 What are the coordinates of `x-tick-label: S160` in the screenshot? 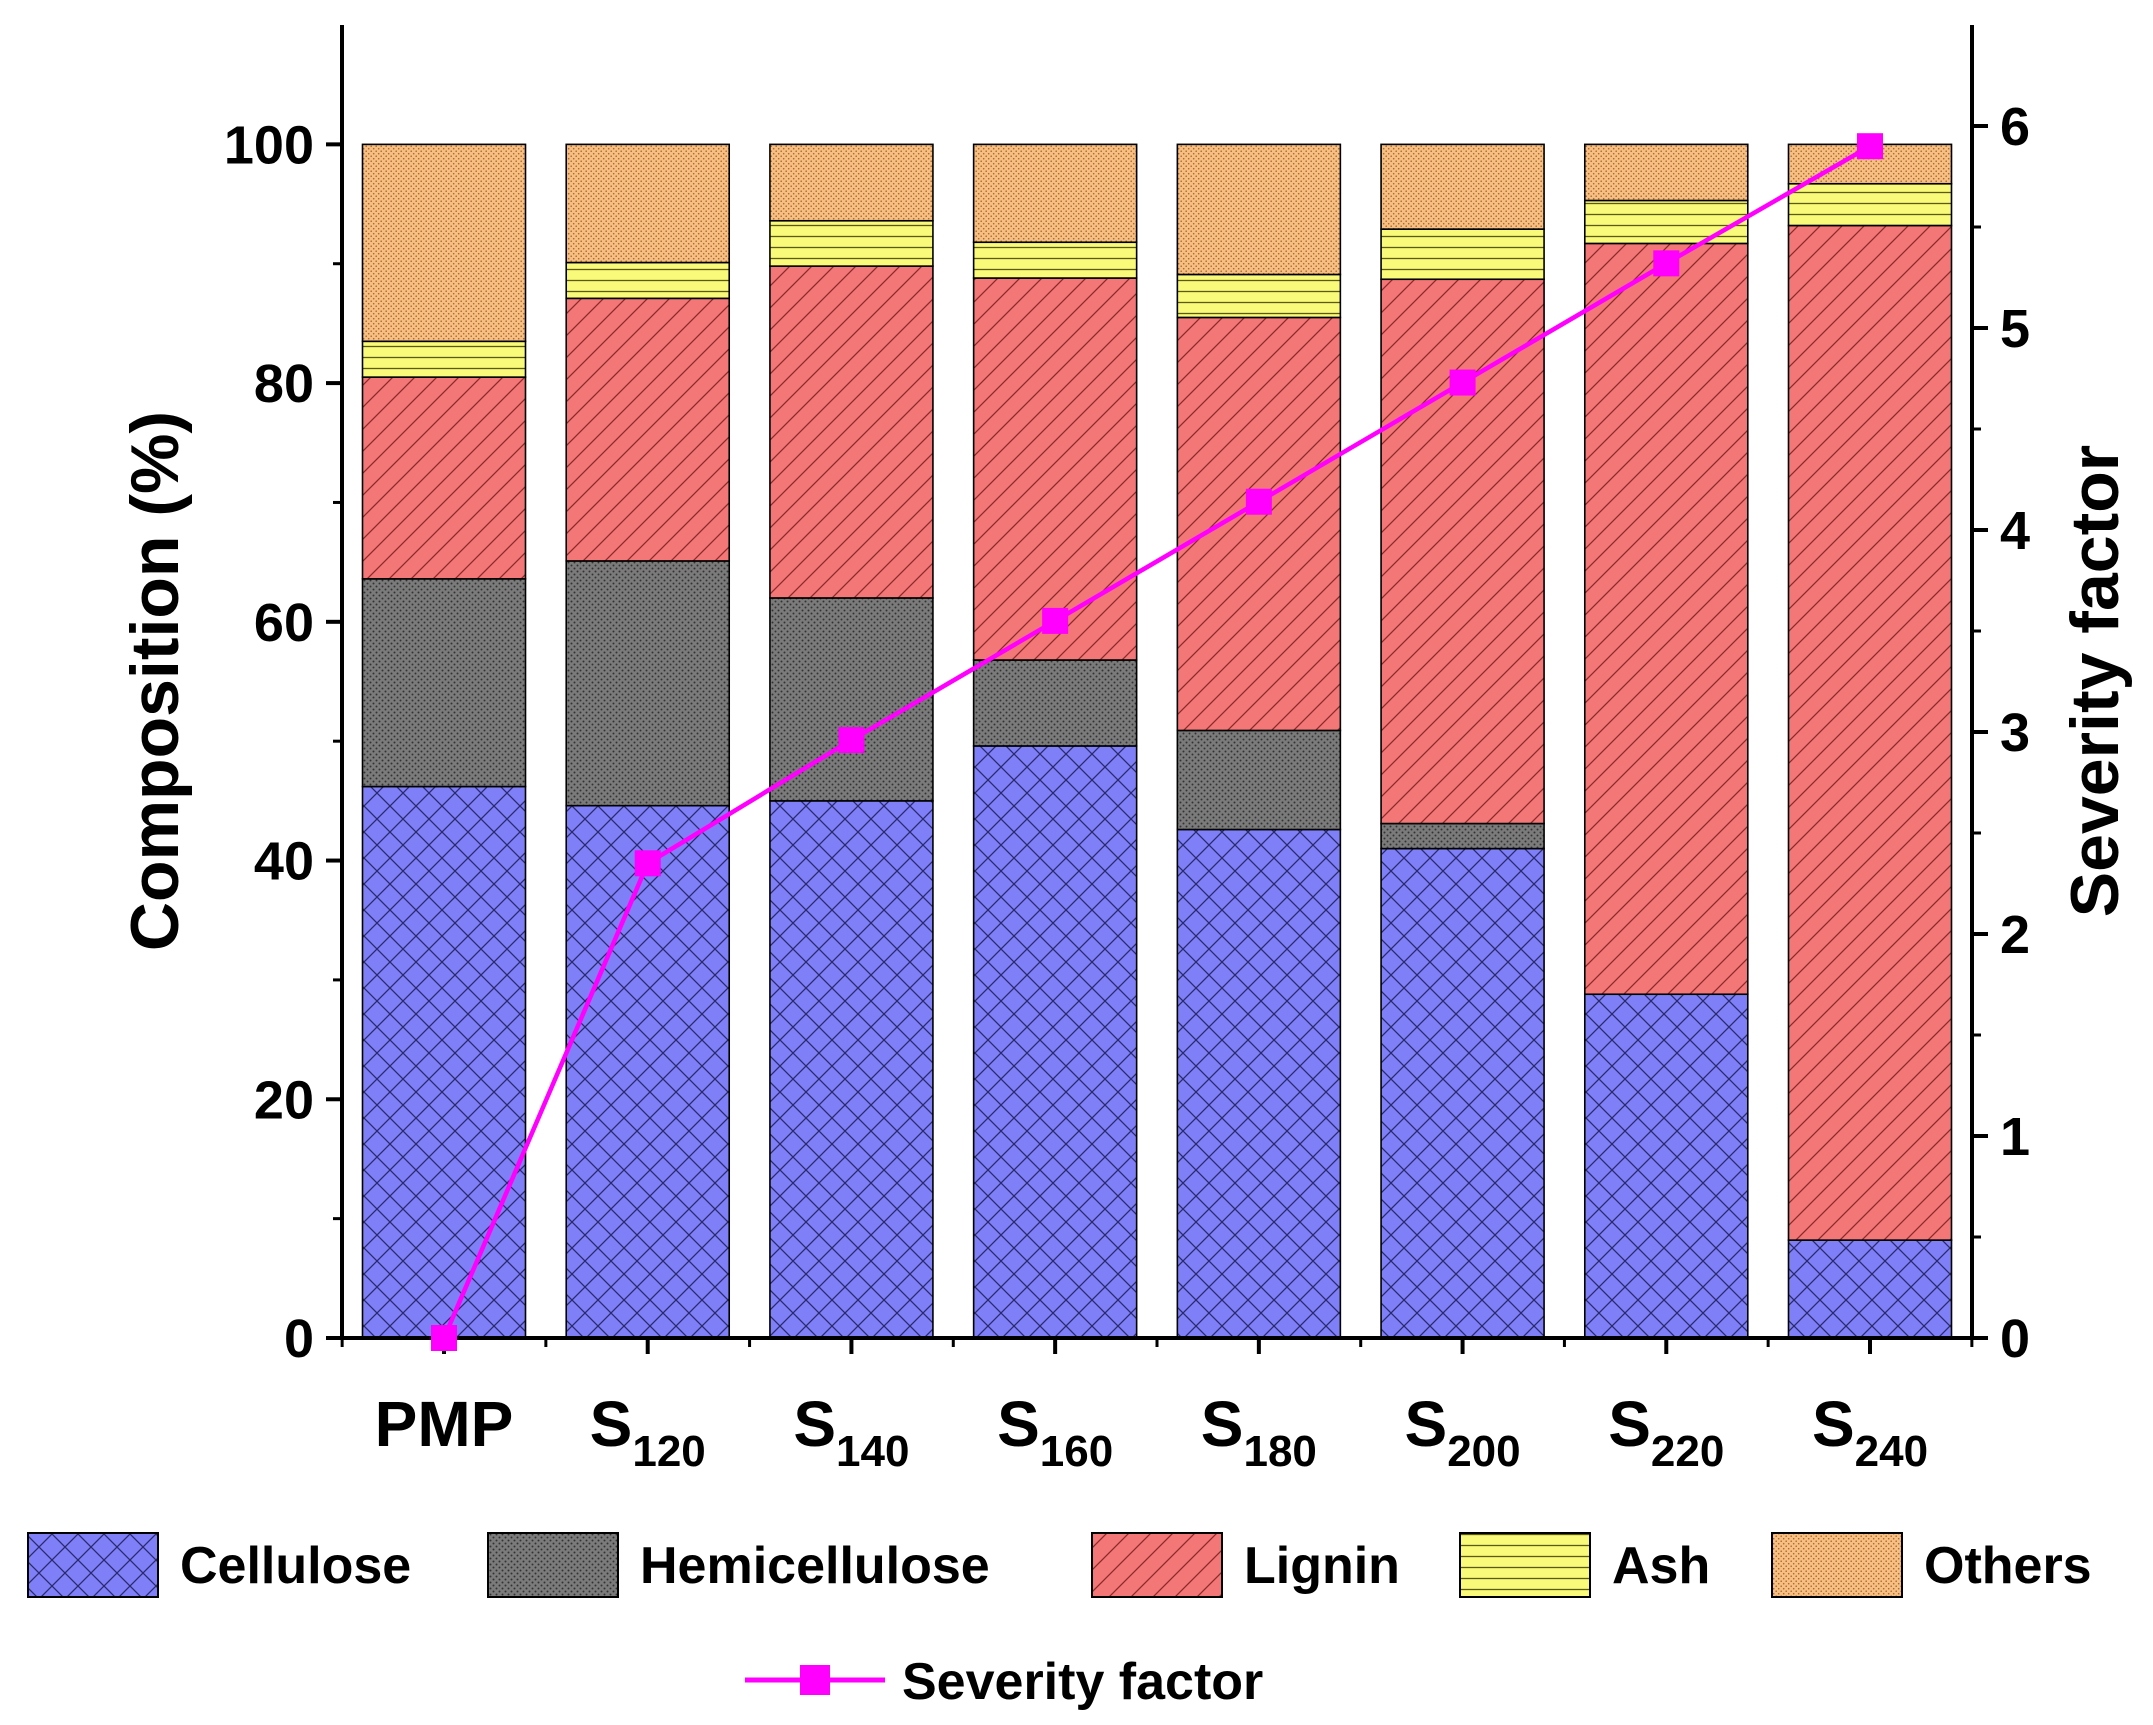 It's located at (1055, 1432).